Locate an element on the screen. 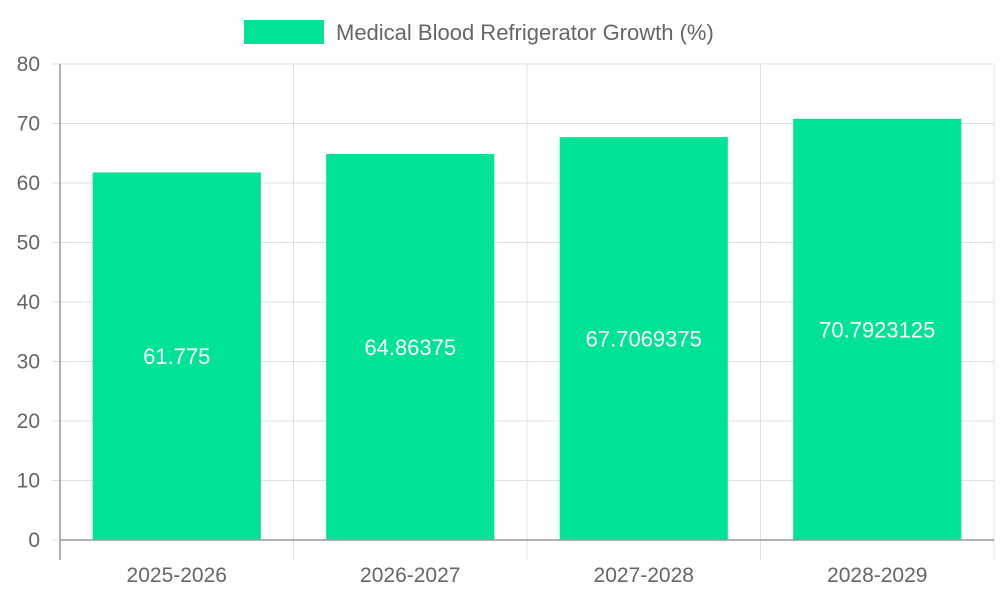 This screenshot has width=1000, height=600. bar-value-label: 64.86375 is located at coordinates (410, 347).